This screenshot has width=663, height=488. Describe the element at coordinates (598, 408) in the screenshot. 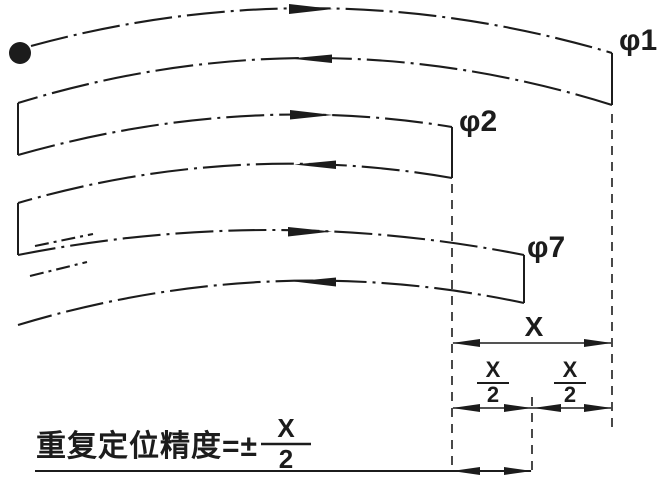

I see `dimension-xhalf-right-arrow-right-icon` at that location.